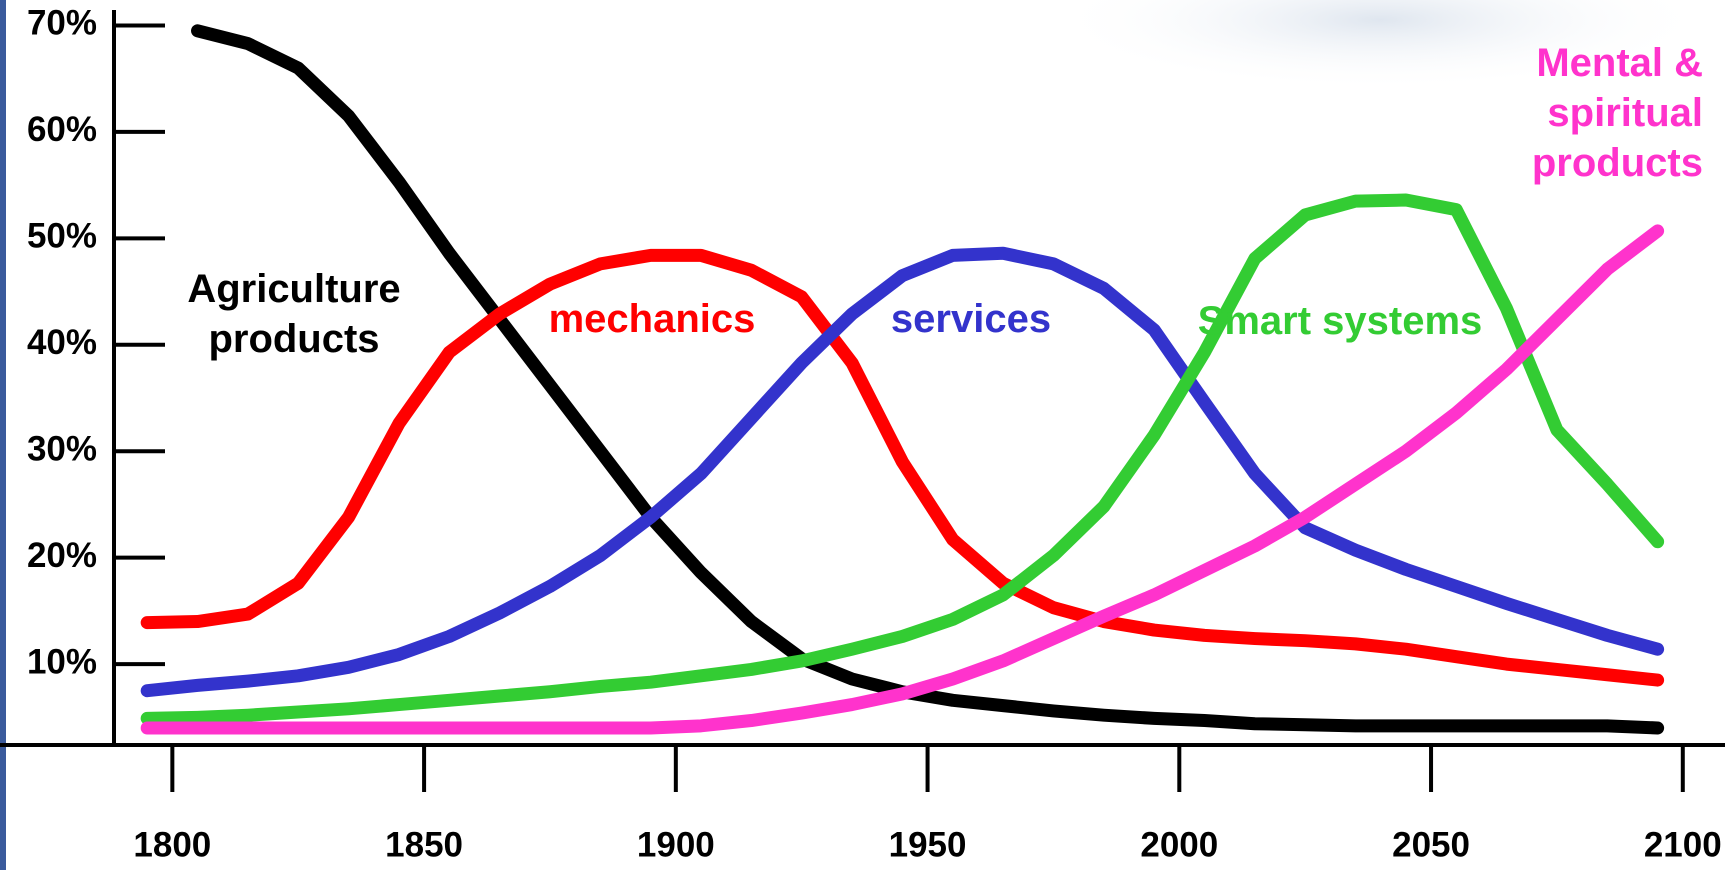  I want to click on x-tick-label: 1900, so click(676, 844).